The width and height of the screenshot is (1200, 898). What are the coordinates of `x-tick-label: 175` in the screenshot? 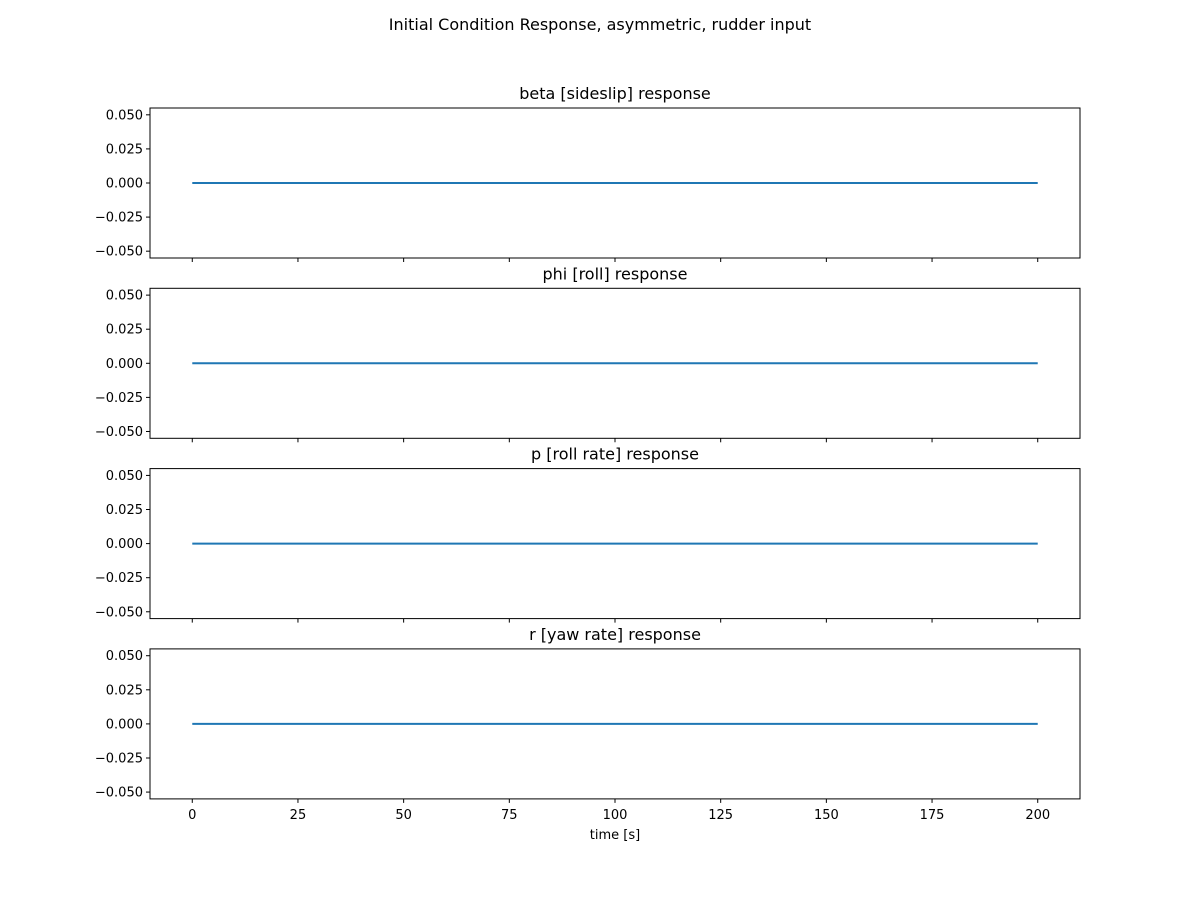 It's located at (932, 815).